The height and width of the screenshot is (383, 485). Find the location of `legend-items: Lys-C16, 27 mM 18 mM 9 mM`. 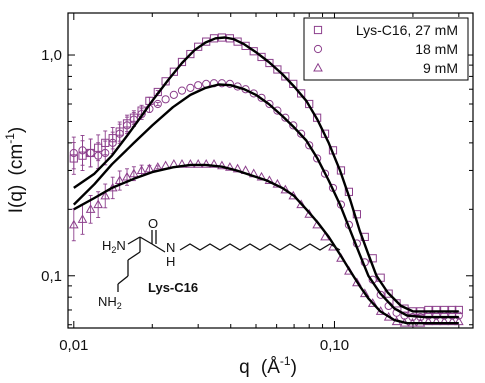

legend-items: Lys-C16, 27 mM 18 mM 9 mM is located at coordinates (385, 49).